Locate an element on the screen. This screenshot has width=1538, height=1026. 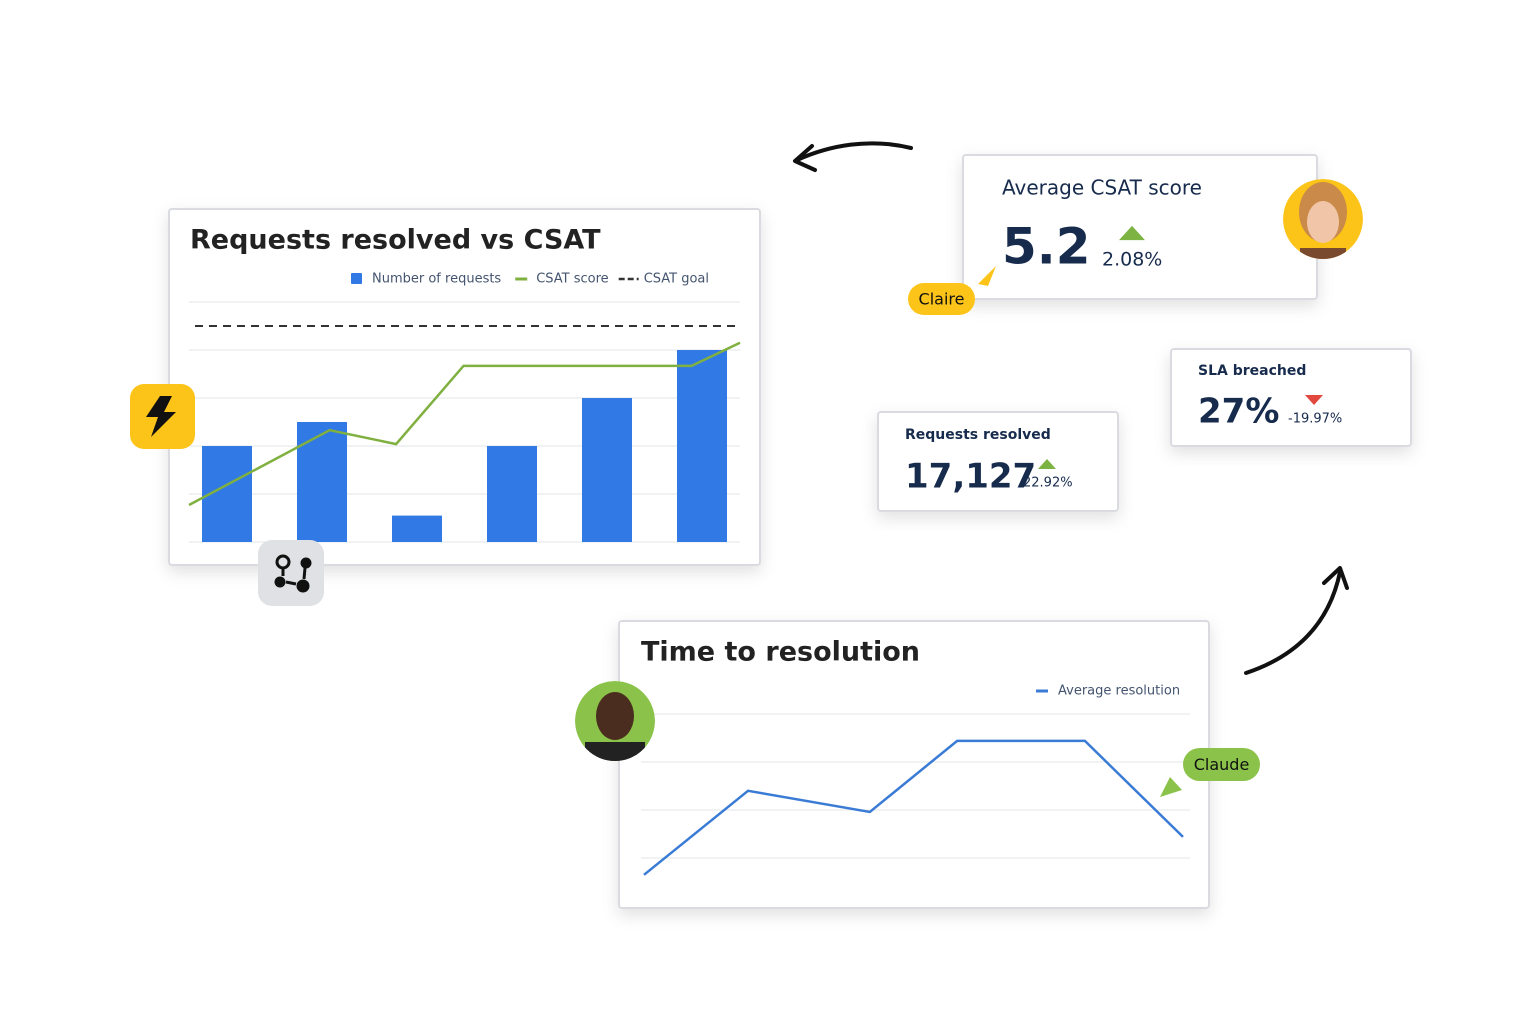
kpi-change: -19.97% is located at coordinates (1315, 419).